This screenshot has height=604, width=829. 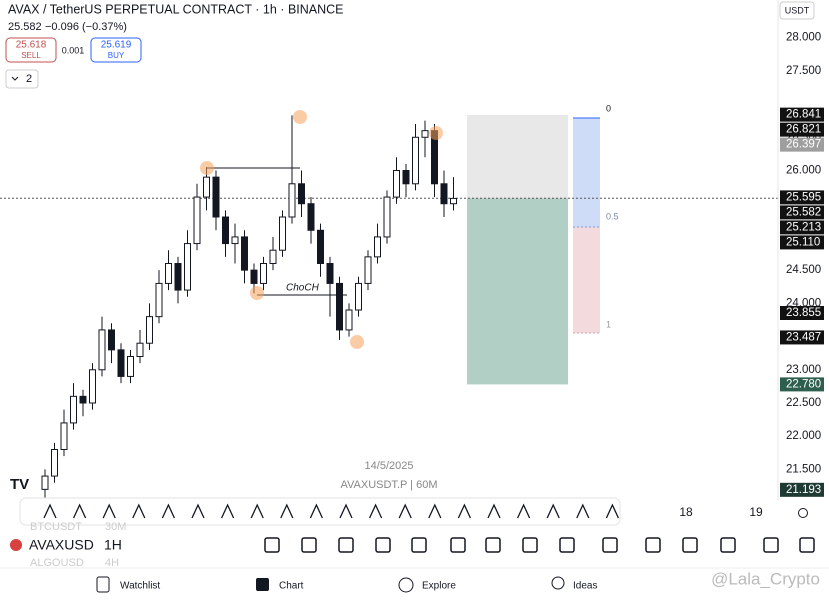 What do you see at coordinates (291, 586) in the screenshot?
I see `nav-item: Chart` at bounding box center [291, 586].